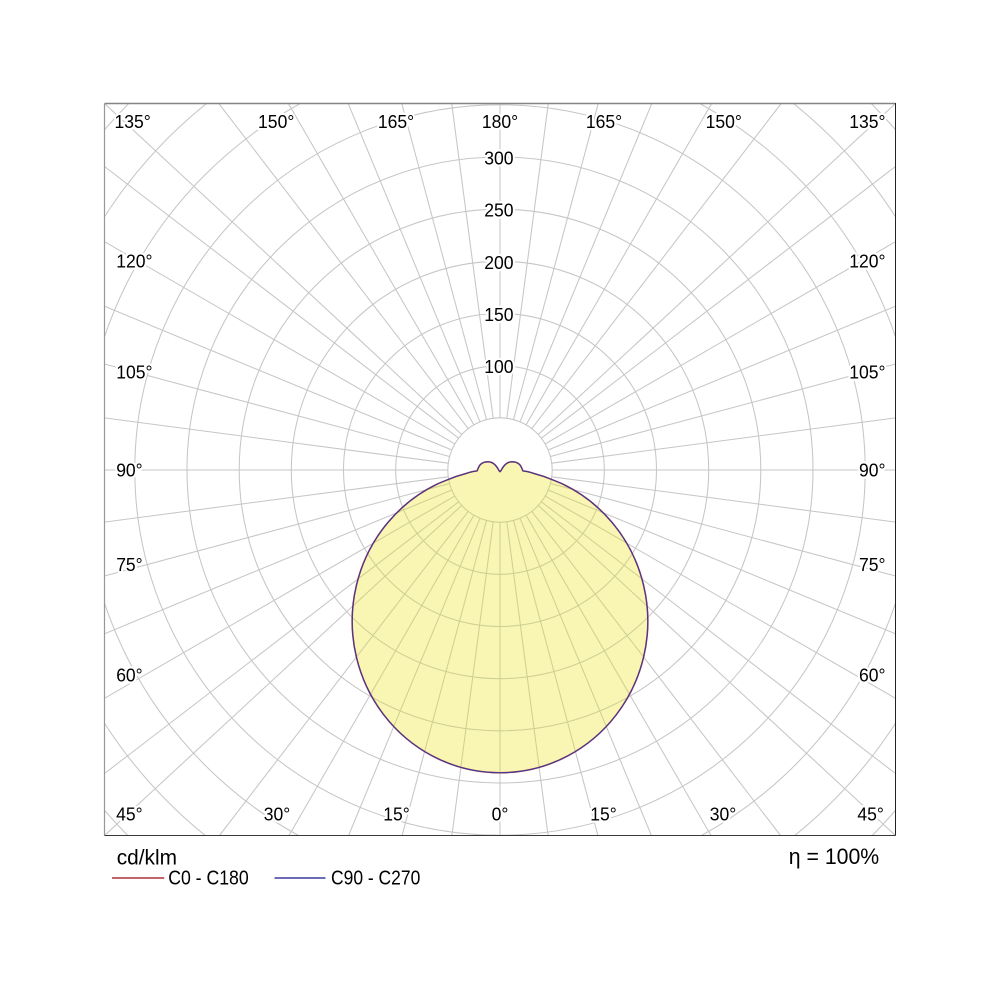 This screenshot has height=1005, width=1000. I want to click on svg-text: 0°, so click(500, 814).